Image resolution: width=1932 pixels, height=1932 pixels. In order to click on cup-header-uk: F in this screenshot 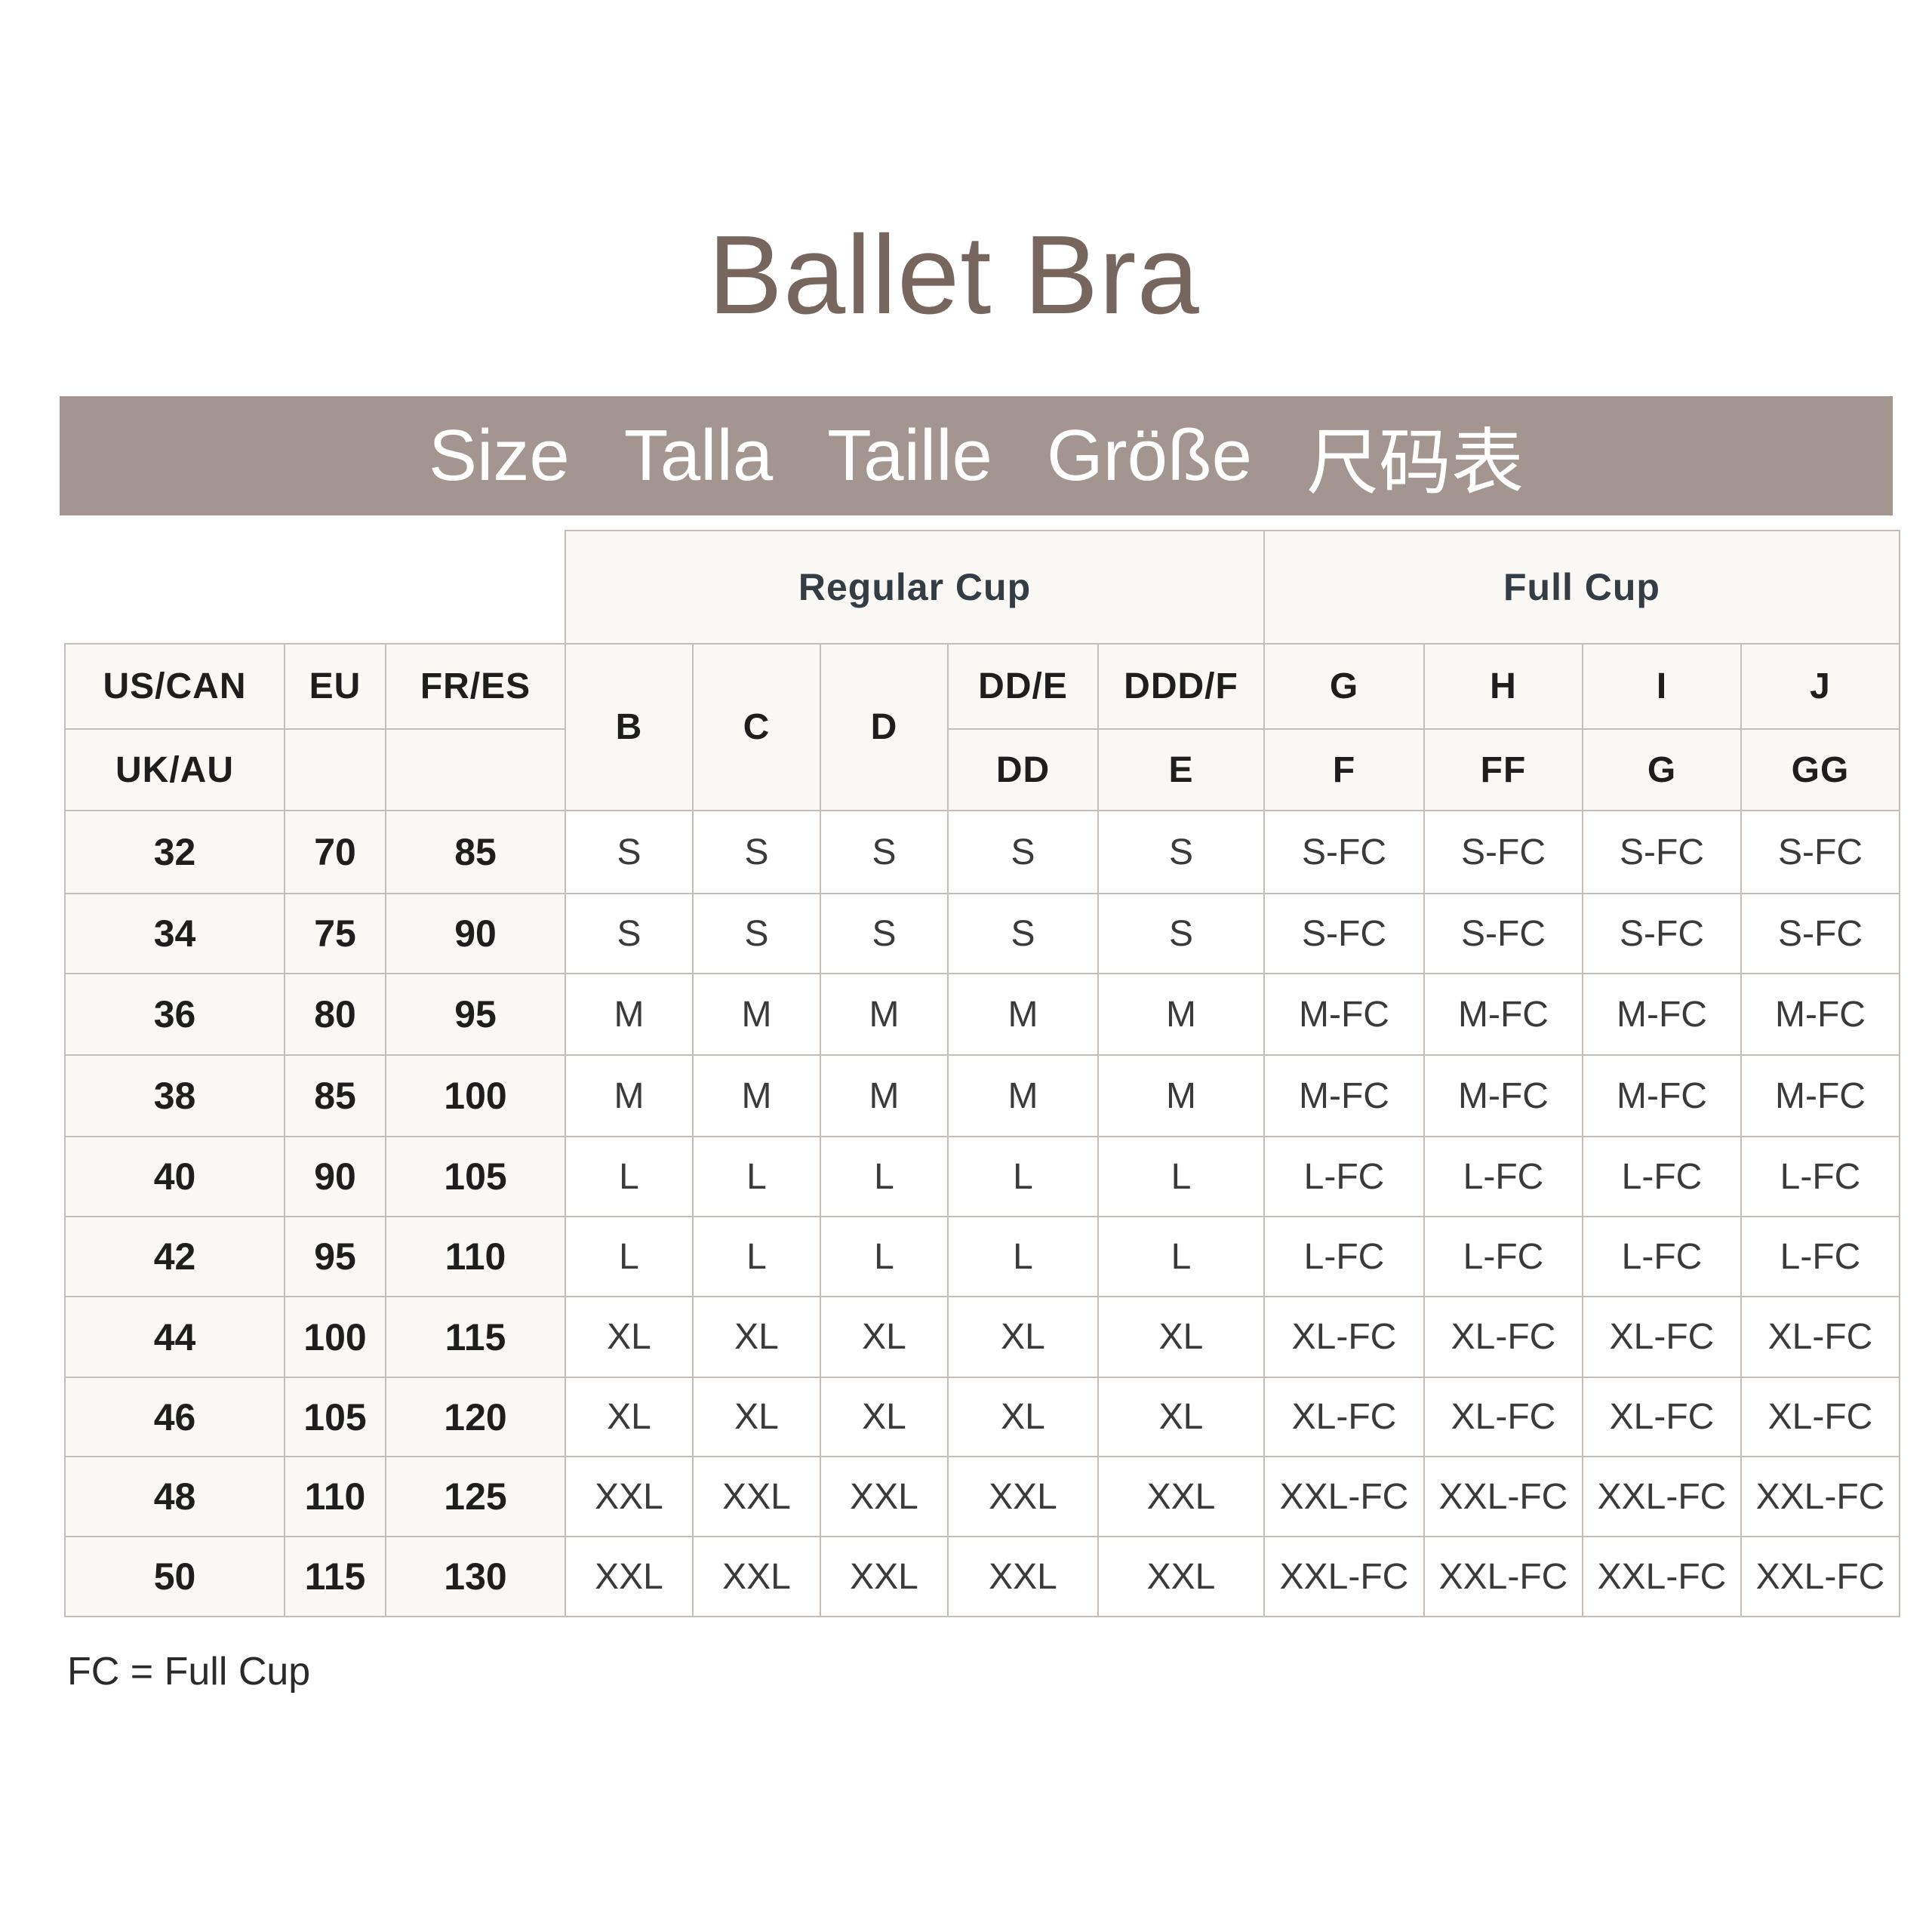, I will do `click(1344, 769)`.